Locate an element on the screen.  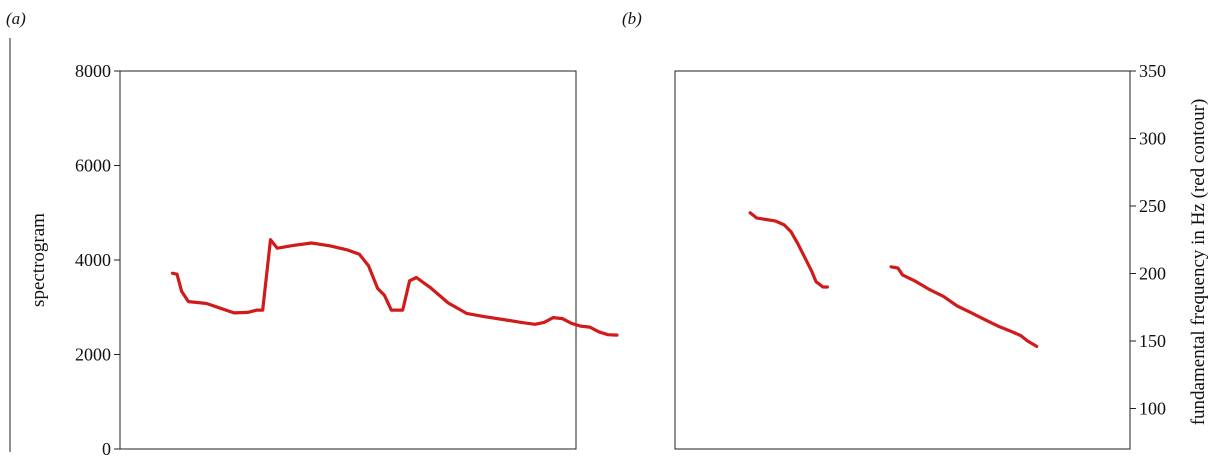
panel-b-f0-contour is located at coordinates (893, 279).